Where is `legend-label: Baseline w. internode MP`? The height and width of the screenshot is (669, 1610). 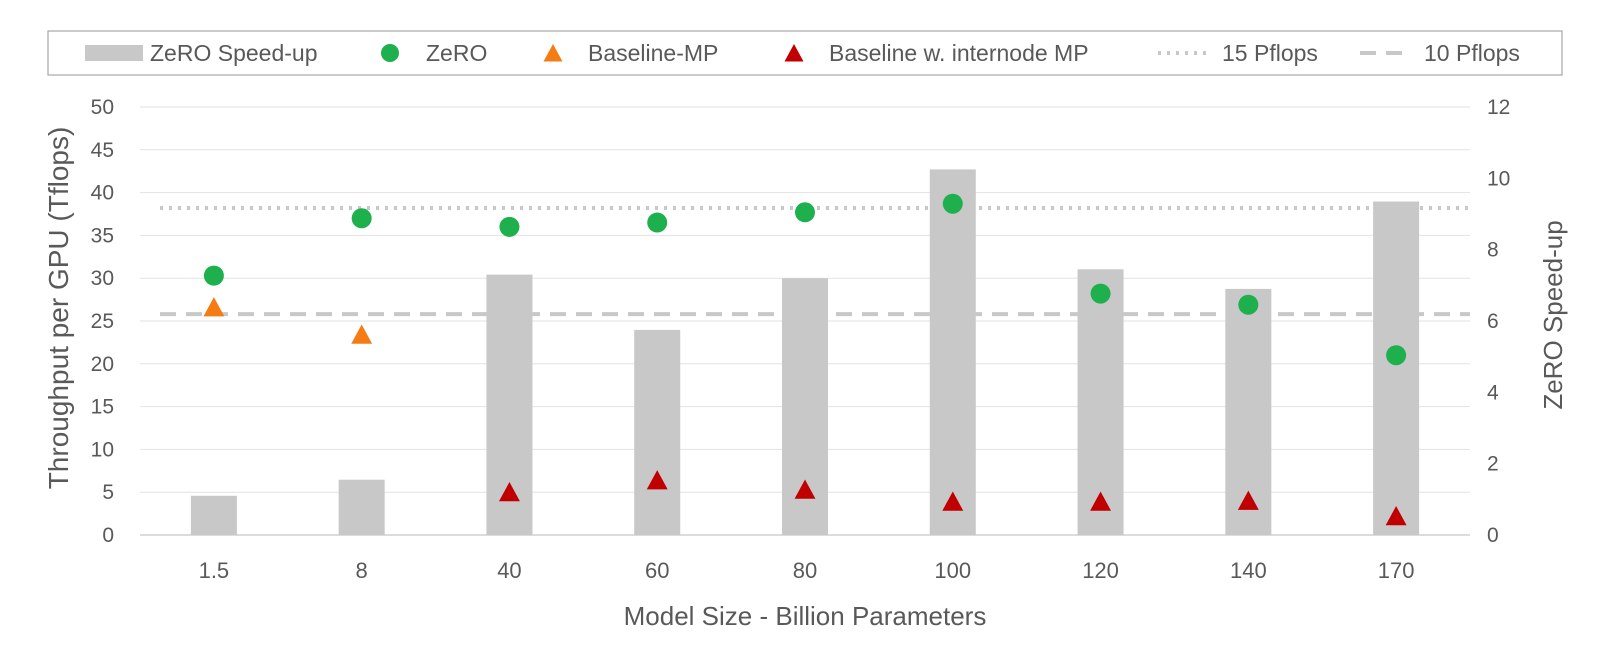
legend-label: Baseline w. internode MP is located at coordinates (959, 53).